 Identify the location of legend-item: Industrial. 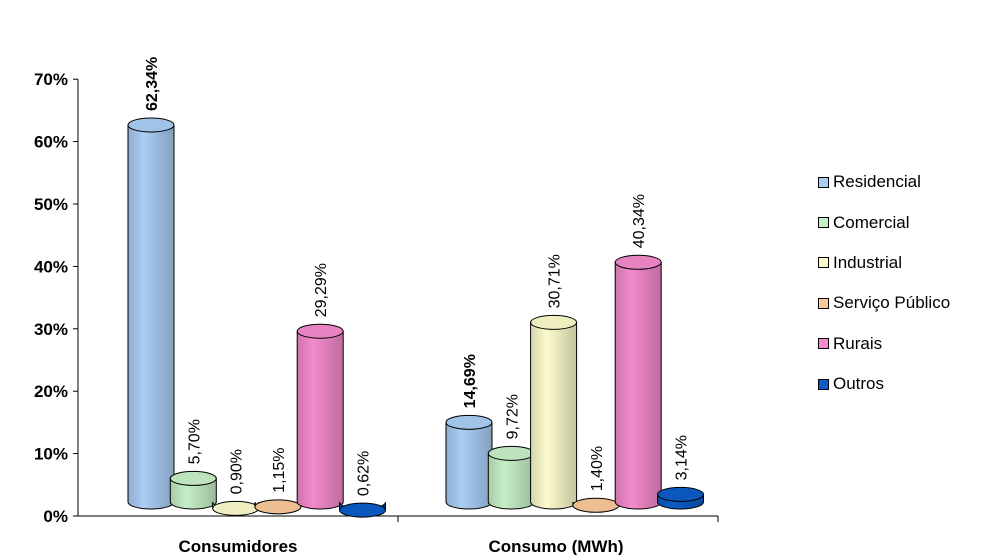
(884, 263).